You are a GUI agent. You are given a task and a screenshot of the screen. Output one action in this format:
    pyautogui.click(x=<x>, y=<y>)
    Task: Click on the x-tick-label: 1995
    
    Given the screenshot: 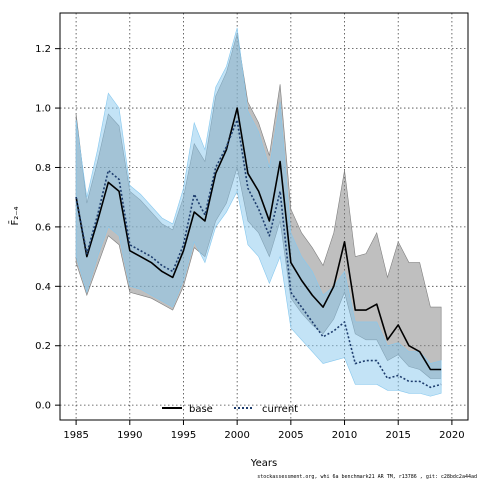 What is the action you would take?
    pyautogui.click(x=183, y=435)
    